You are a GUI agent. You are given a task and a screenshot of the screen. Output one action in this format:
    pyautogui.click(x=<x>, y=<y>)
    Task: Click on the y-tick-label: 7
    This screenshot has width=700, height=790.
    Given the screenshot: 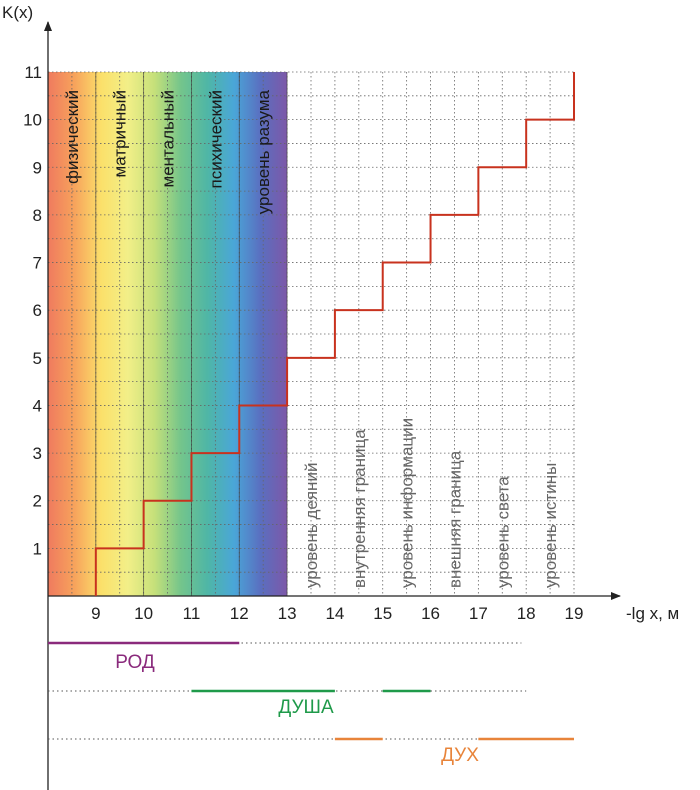 What is the action you would take?
    pyautogui.click(x=37, y=263)
    